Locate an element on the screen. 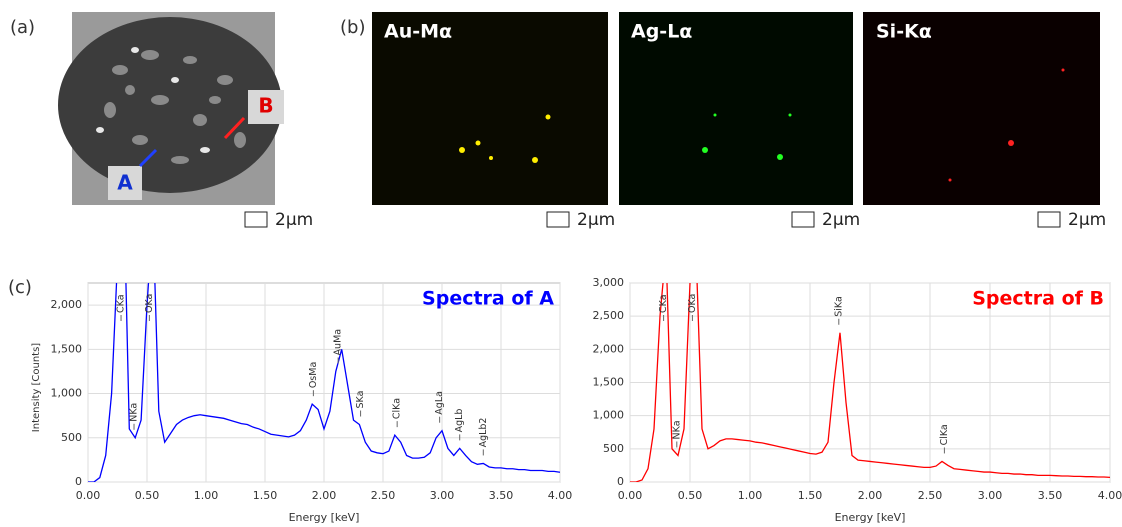 The image size is (1122, 527). panel-label: (c) is located at coordinates (20, 287).